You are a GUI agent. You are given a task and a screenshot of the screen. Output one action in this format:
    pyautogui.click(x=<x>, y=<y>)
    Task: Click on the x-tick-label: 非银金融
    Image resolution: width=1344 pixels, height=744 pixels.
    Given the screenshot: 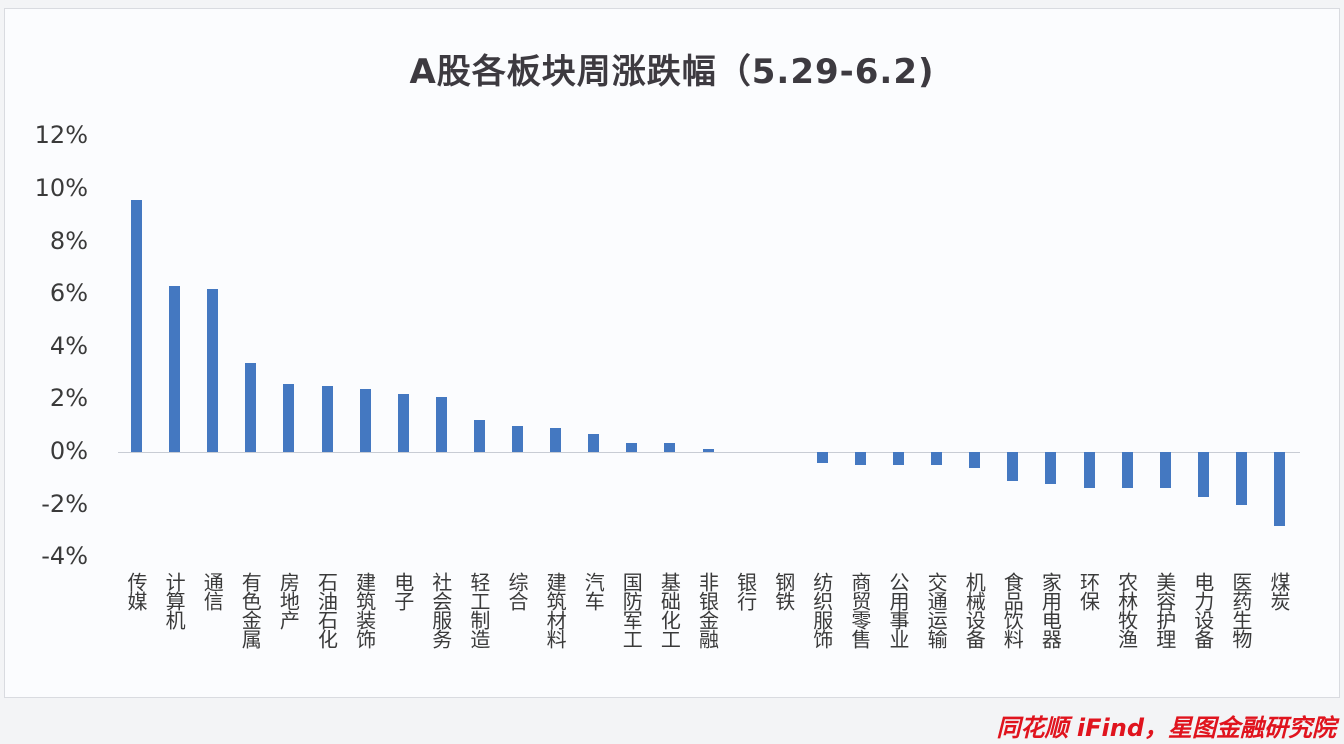 What is the action you would take?
    pyautogui.click(x=707, y=610)
    